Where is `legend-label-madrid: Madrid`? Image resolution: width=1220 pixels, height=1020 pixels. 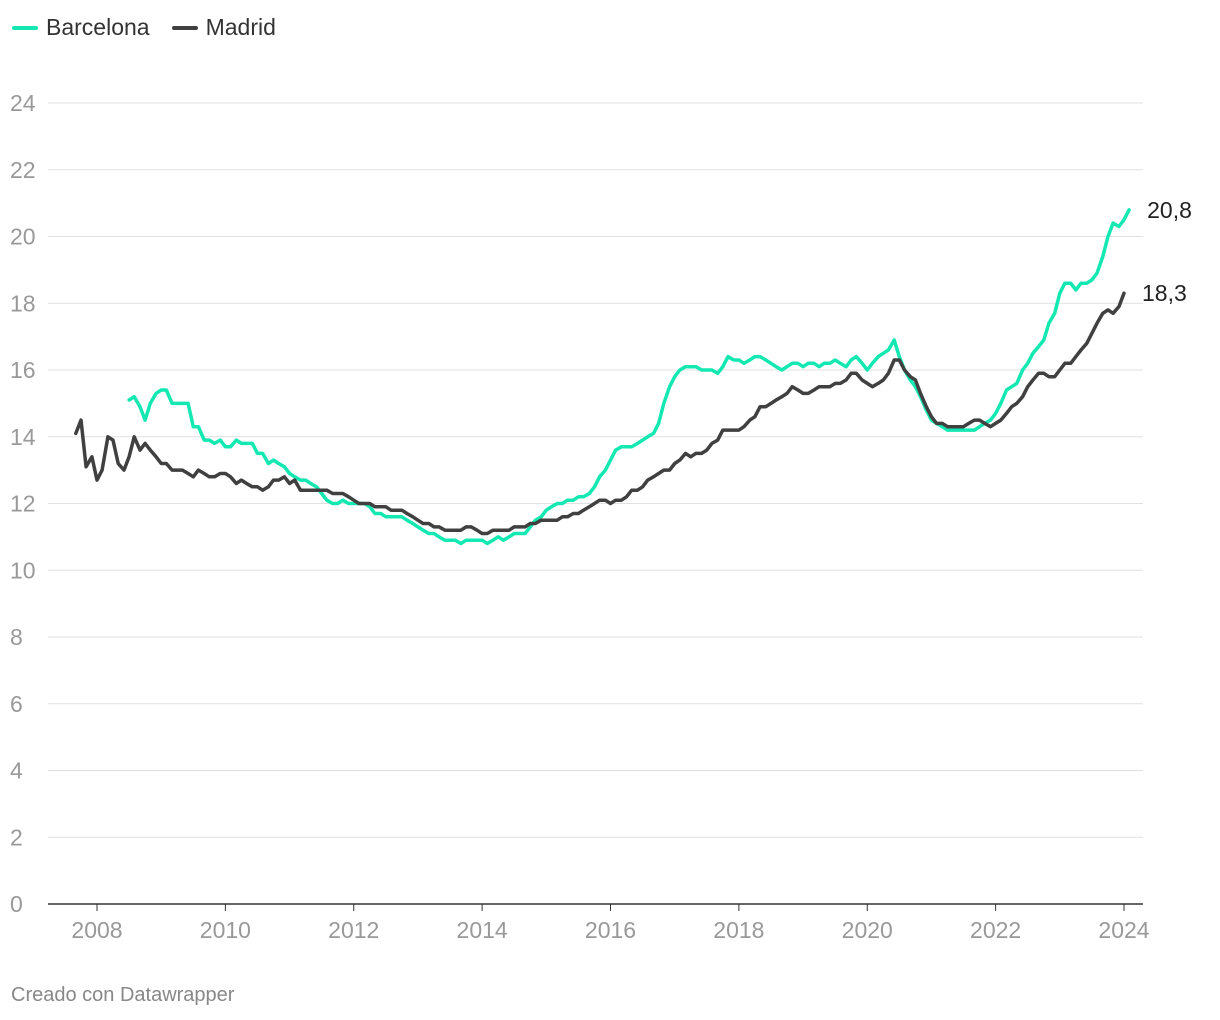 legend-label-madrid: Madrid is located at coordinates (240, 27).